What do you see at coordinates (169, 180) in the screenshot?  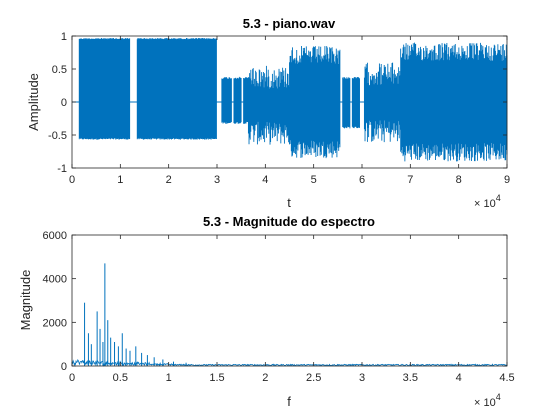 I see `waveform-x-tick-label: 2` at bounding box center [169, 180].